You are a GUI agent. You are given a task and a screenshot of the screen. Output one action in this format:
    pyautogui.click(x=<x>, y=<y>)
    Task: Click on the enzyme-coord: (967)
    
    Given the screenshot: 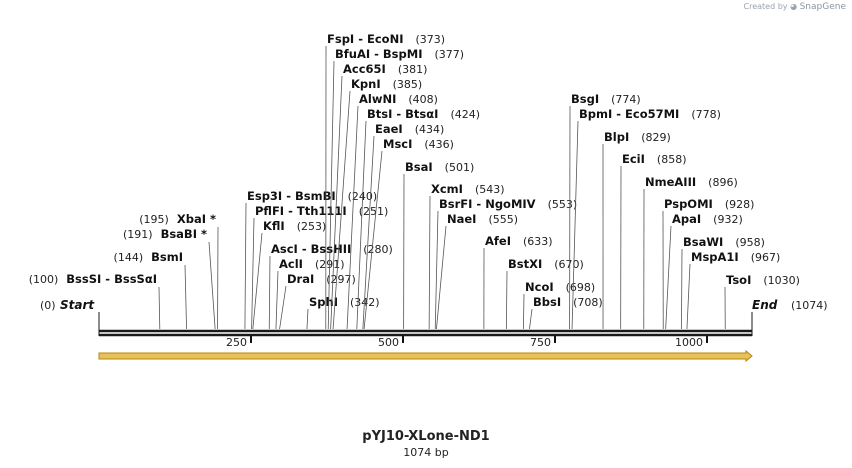 What is the action you would take?
    pyautogui.click(x=766, y=257)
    